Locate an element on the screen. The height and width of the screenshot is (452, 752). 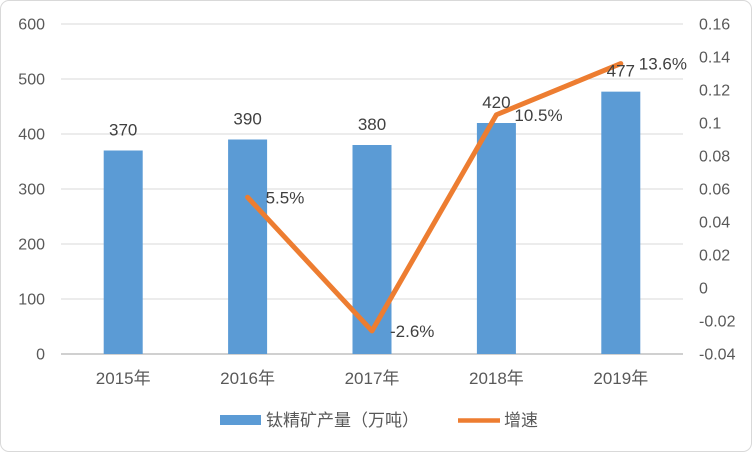
right-axis-tick-label: -0.02 is located at coordinates (717, 322).